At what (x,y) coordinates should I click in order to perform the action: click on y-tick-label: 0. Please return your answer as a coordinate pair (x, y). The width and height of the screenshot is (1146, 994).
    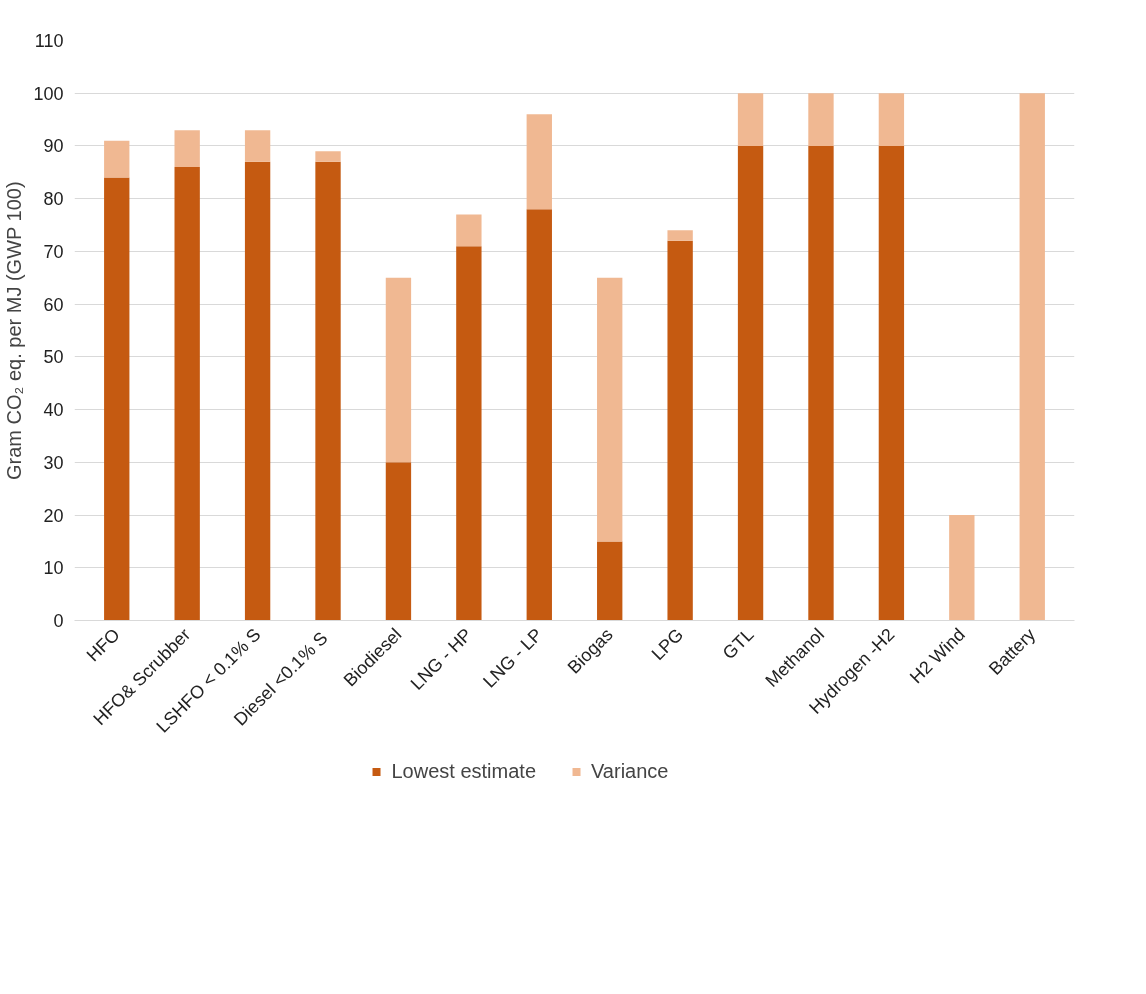
    Looking at the image, I should click on (58, 621).